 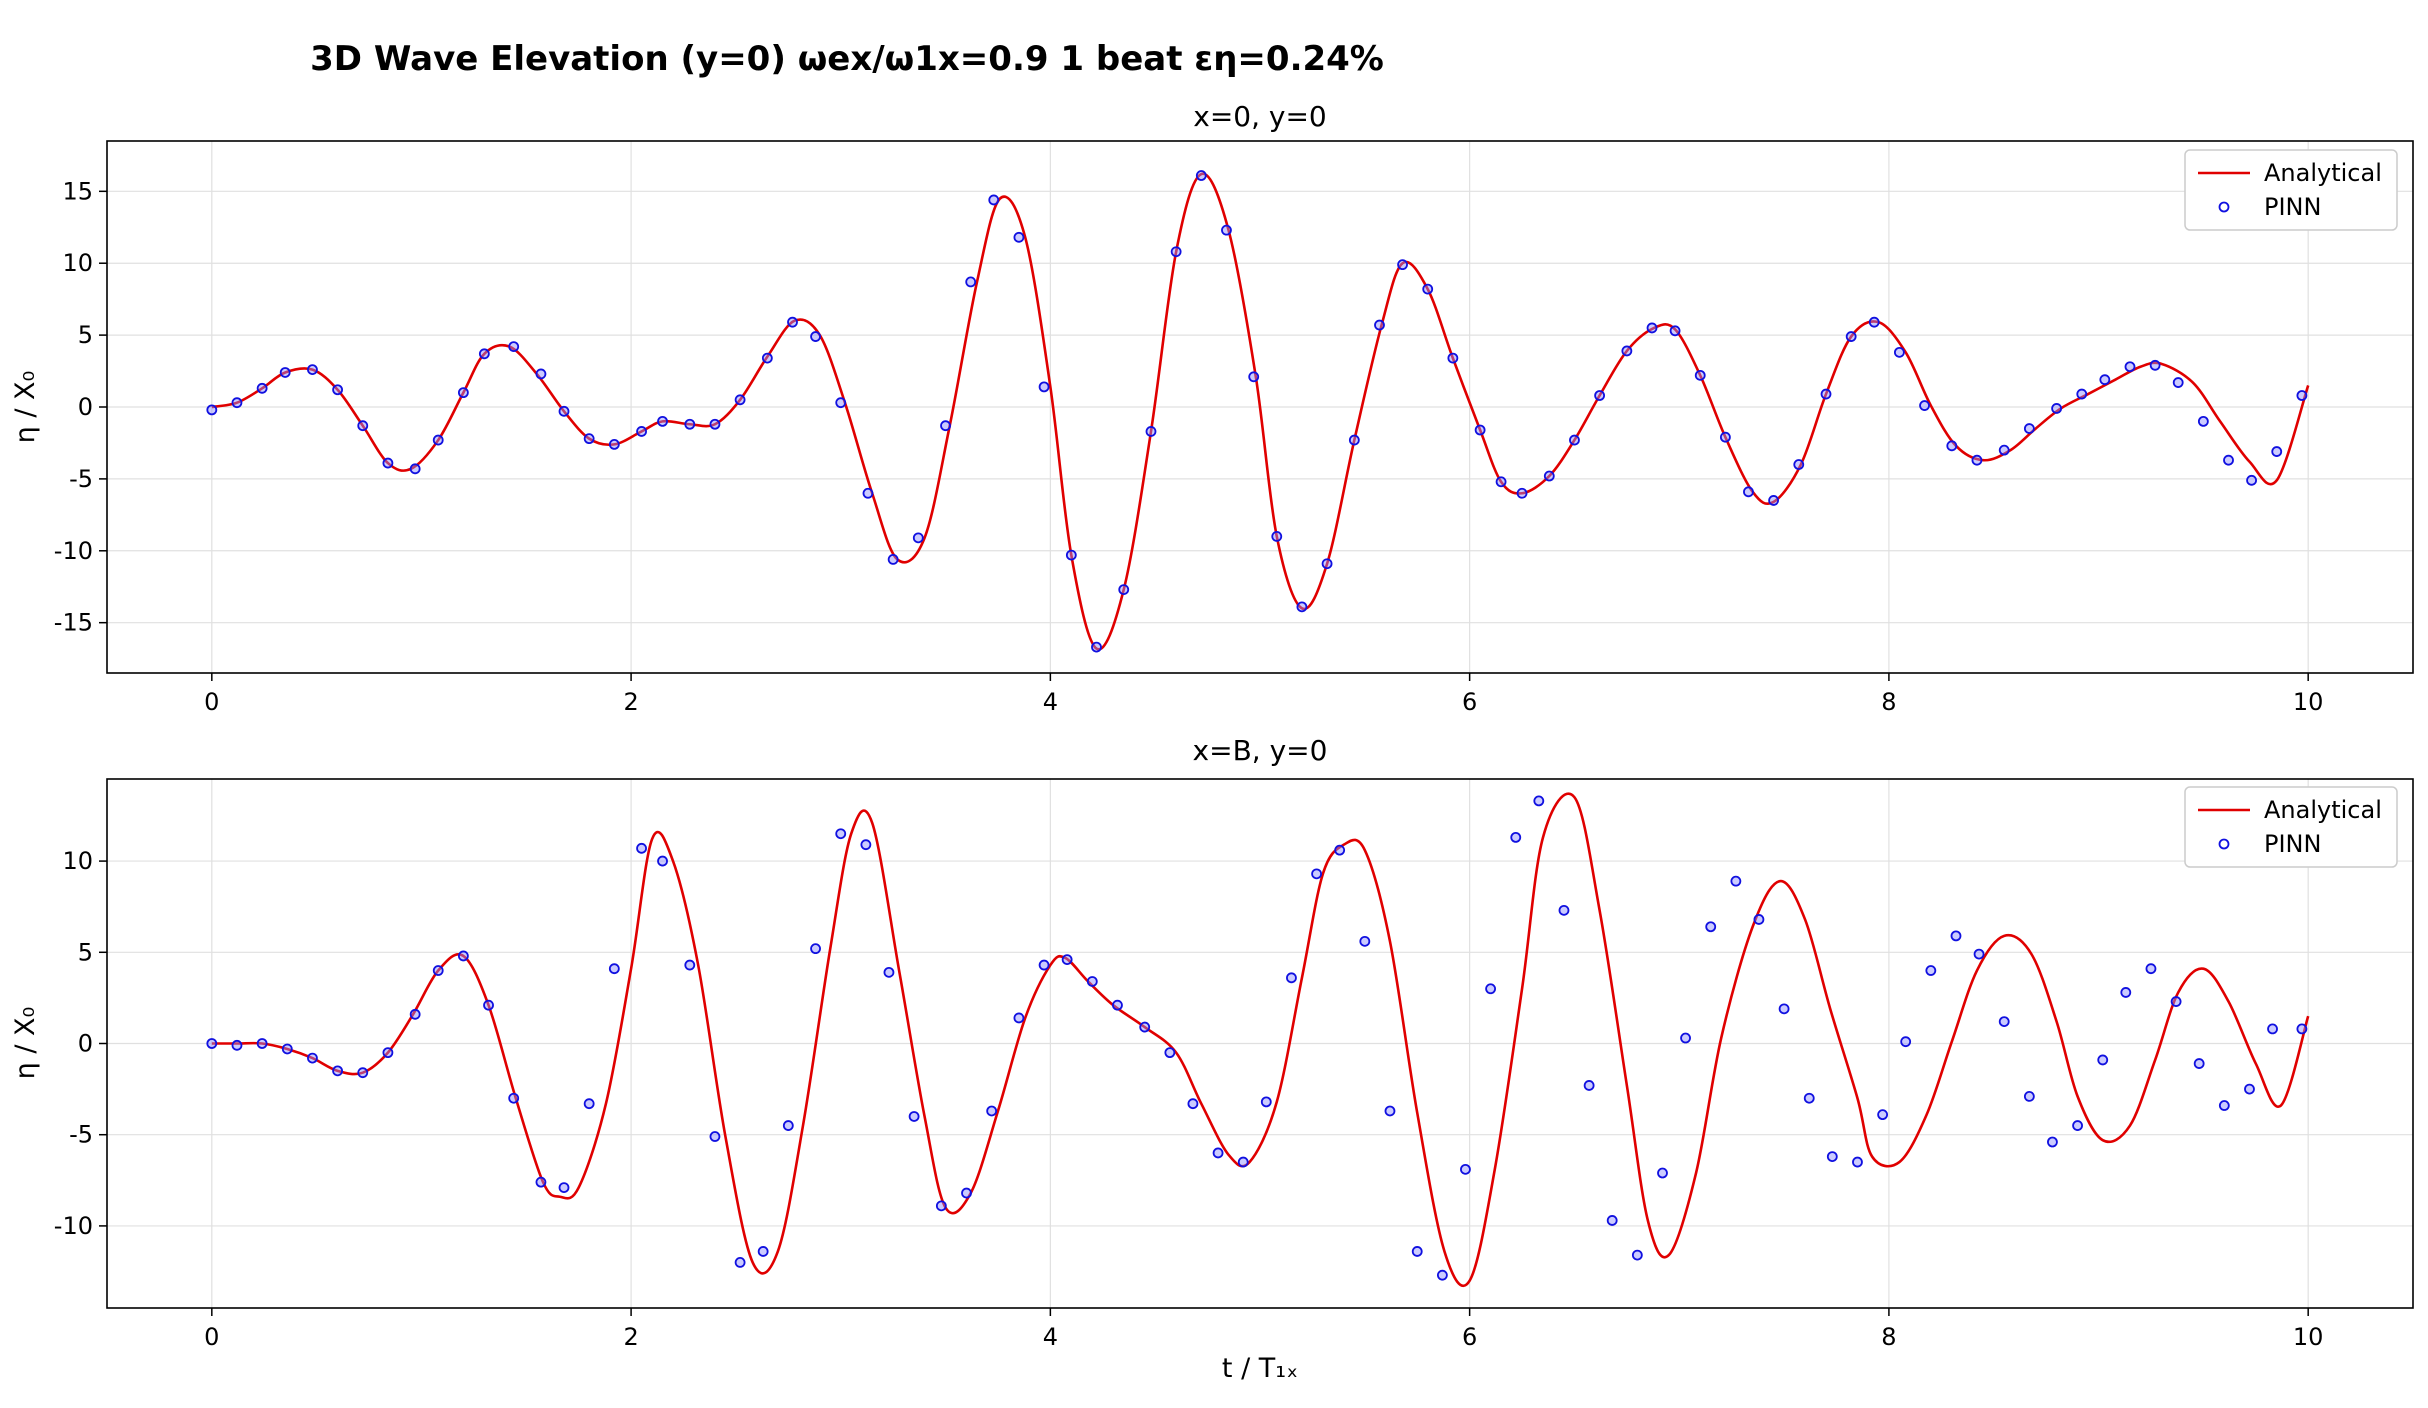 What do you see at coordinates (25, 1043) in the screenshot?
I see `y-axis-label: η / X₀` at bounding box center [25, 1043].